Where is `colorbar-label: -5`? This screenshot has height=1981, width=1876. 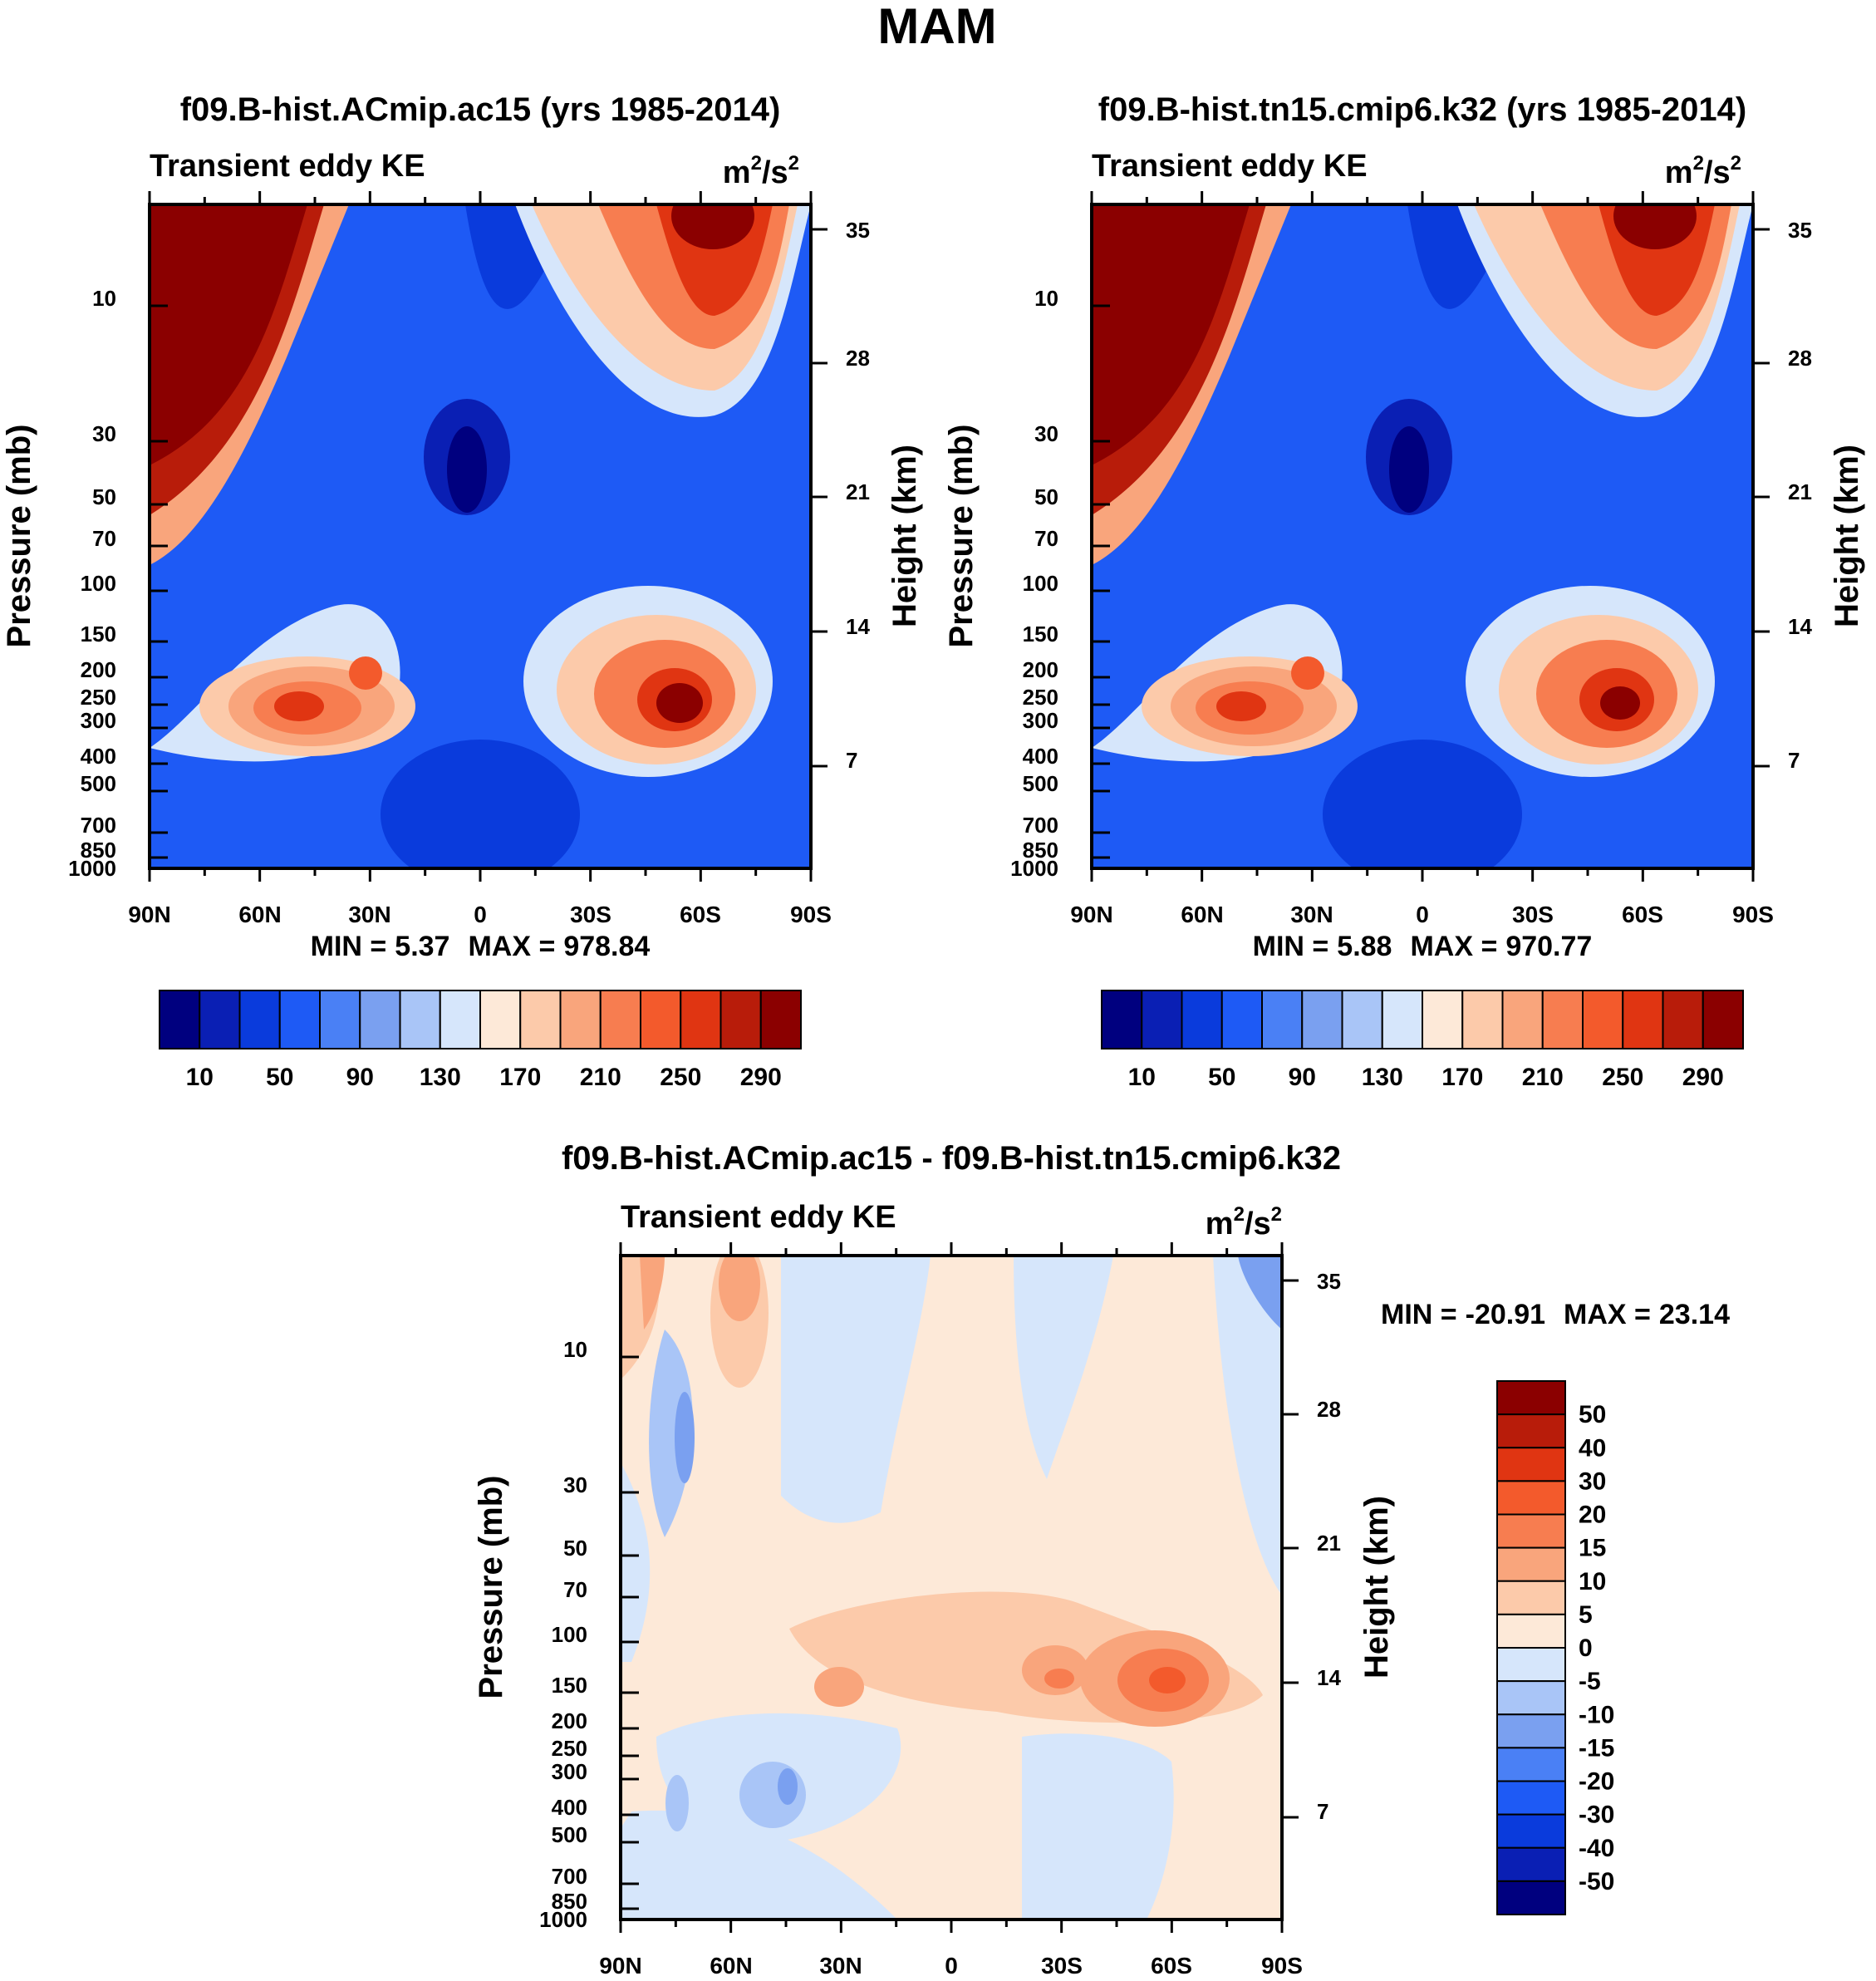
colorbar-label: -5 is located at coordinates (1590, 1681).